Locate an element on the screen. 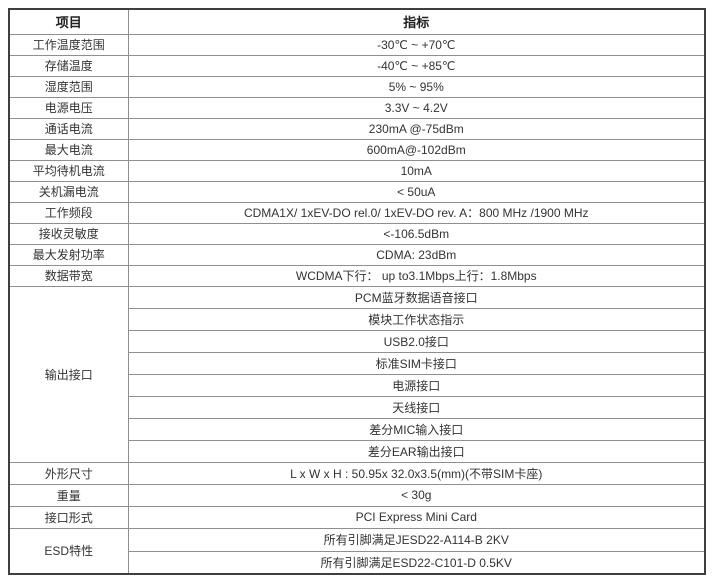 This screenshot has width=715, height=584. spec-row: 平均待机电流 10mA is located at coordinates (357, 170).